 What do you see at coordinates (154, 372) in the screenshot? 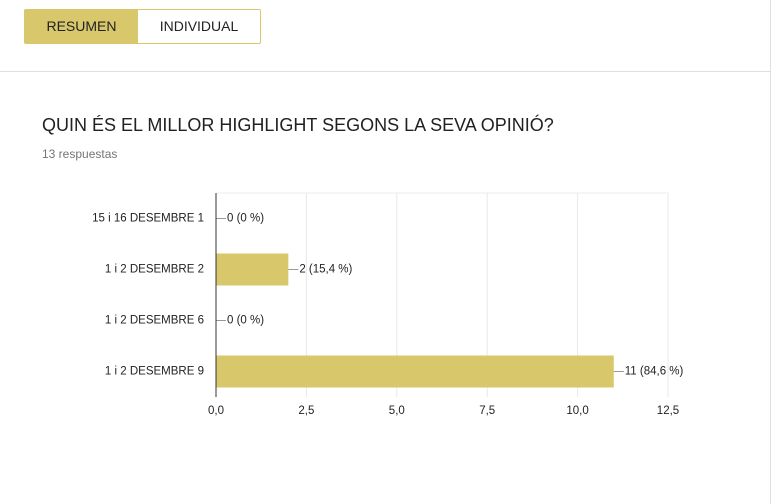
I see `y-tick-label: 1 i 2 DESEMBRE 9` at bounding box center [154, 372].